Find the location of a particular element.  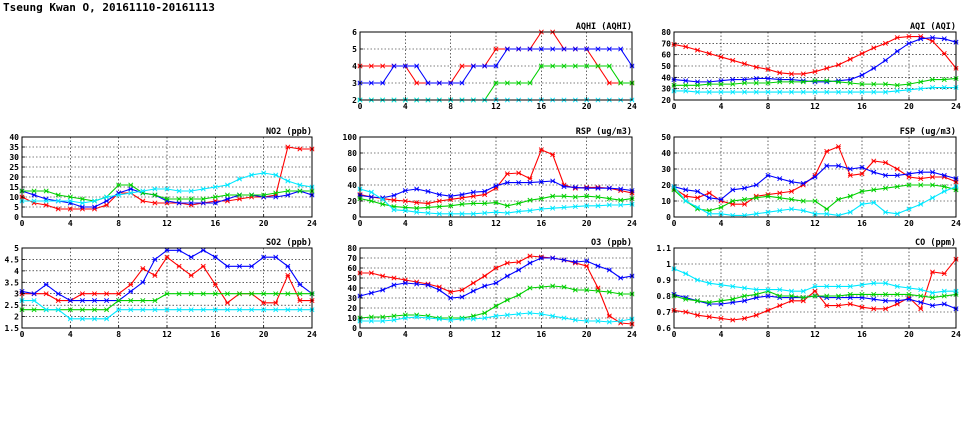

x-tick-label: 4 is located at coordinates (405, 106).